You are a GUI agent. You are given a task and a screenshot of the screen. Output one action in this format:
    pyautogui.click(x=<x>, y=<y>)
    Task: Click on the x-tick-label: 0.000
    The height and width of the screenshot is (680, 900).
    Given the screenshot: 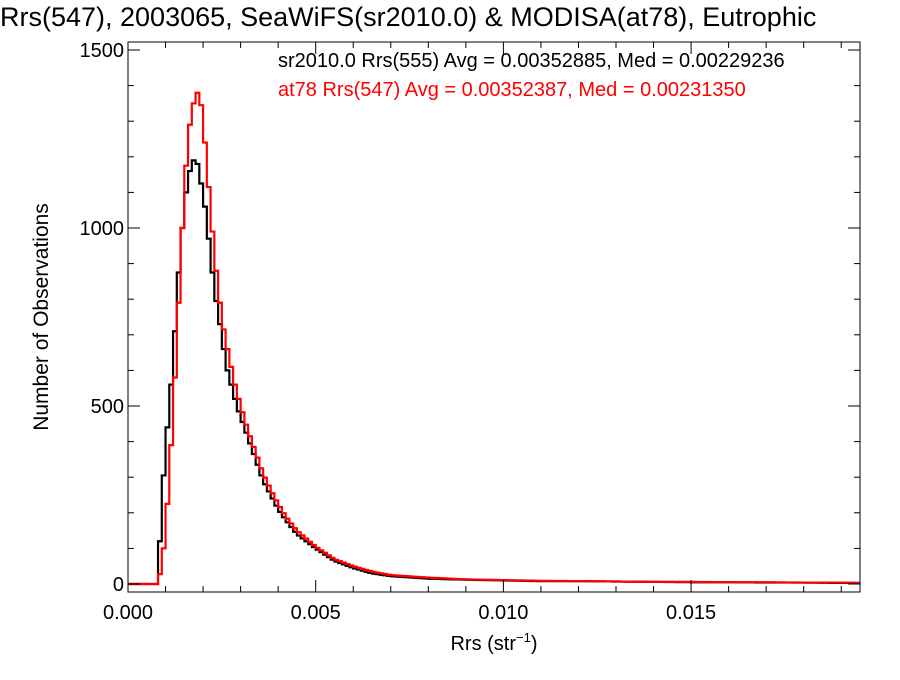 What is the action you would take?
    pyautogui.click(x=128, y=613)
    